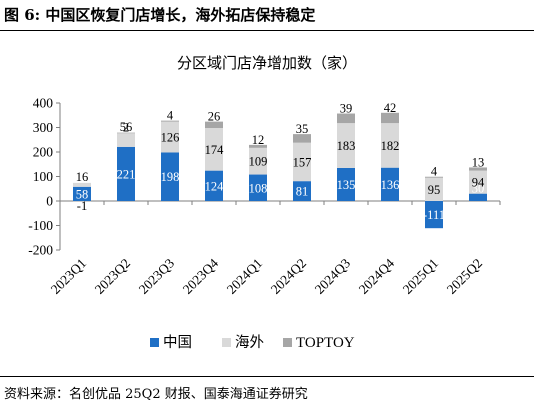 The image size is (534, 410). What do you see at coordinates (40, 225) in the screenshot?
I see `y-tick-label: -100` at bounding box center [40, 225].